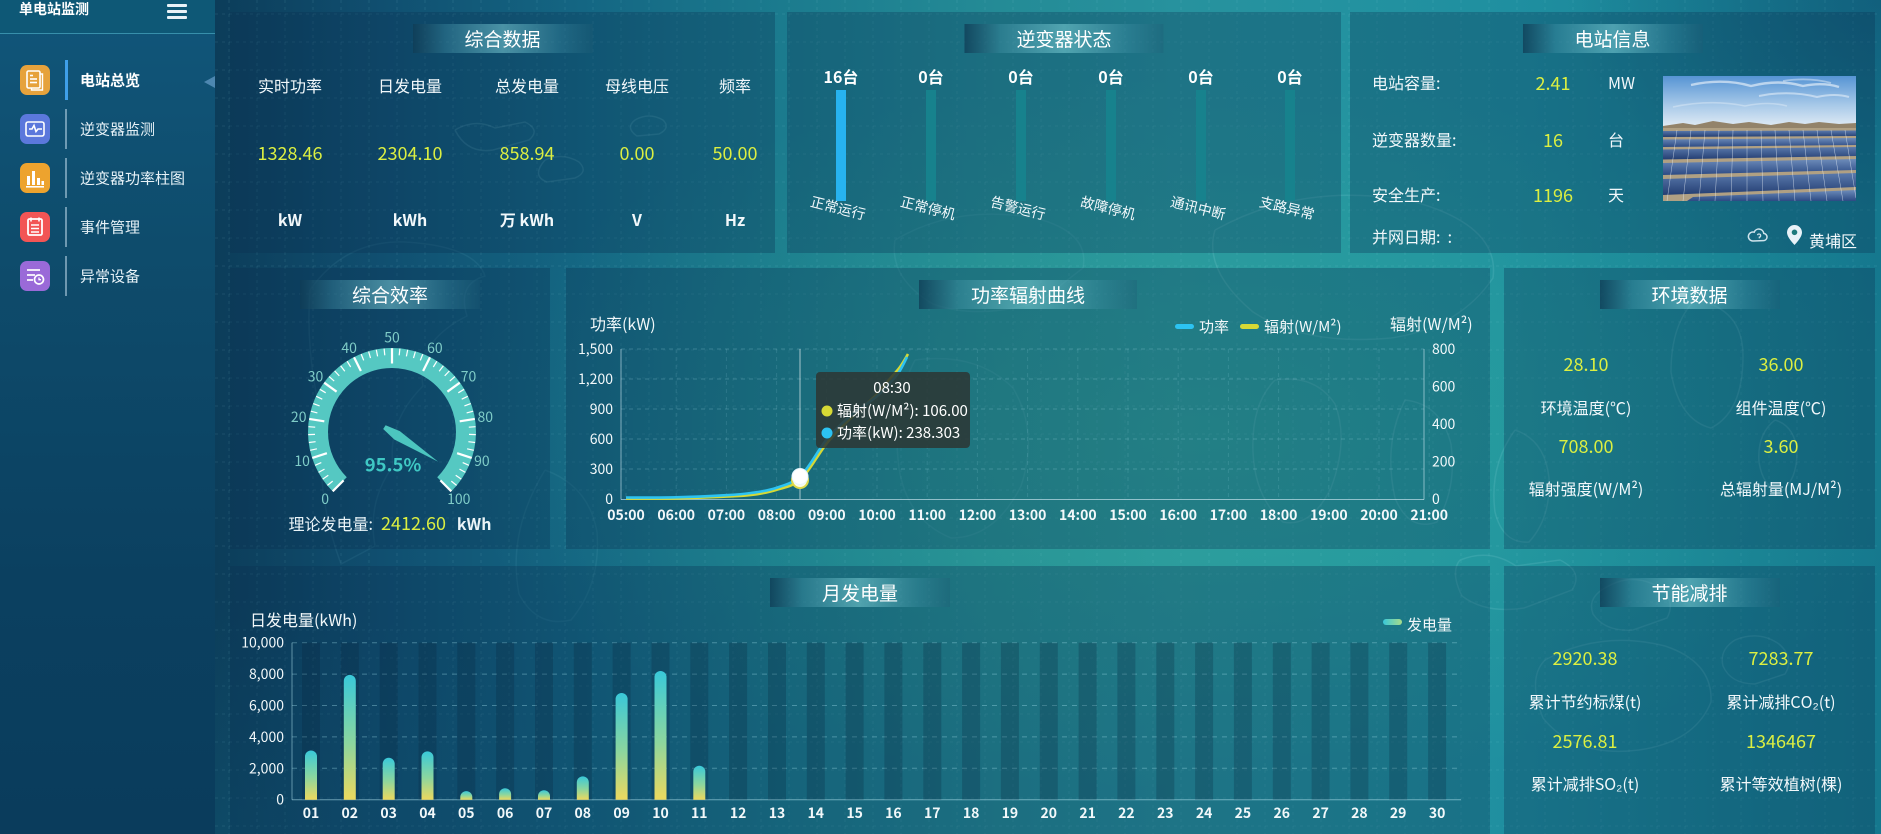 This screenshot has height=834, width=1881. Describe the element at coordinates (626, 515) in the screenshot. I see `svg-text: 05:00` at that location.